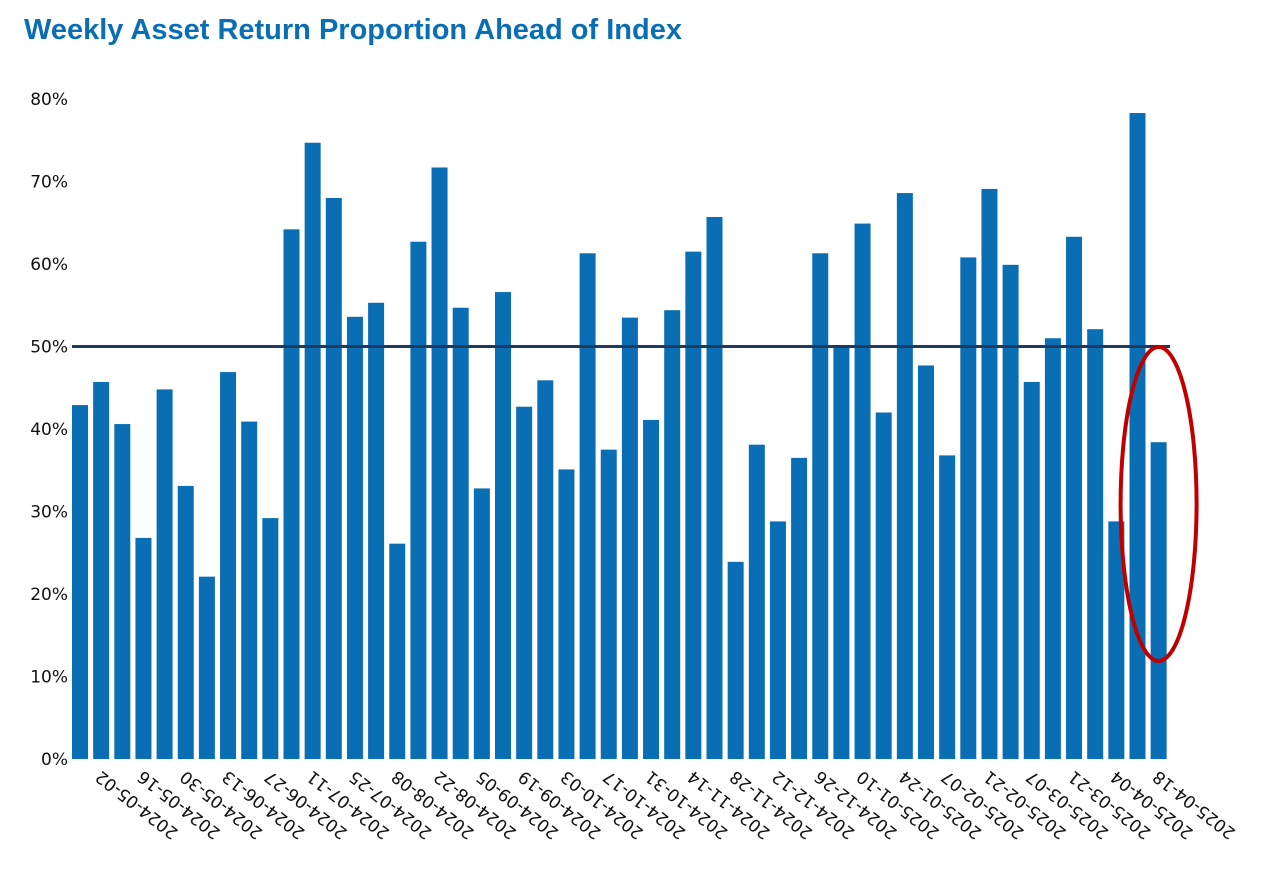 This screenshot has width=1263, height=873. Describe the element at coordinates (49, 183) in the screenshot. I see `y-tick-label: 70%` at that location.